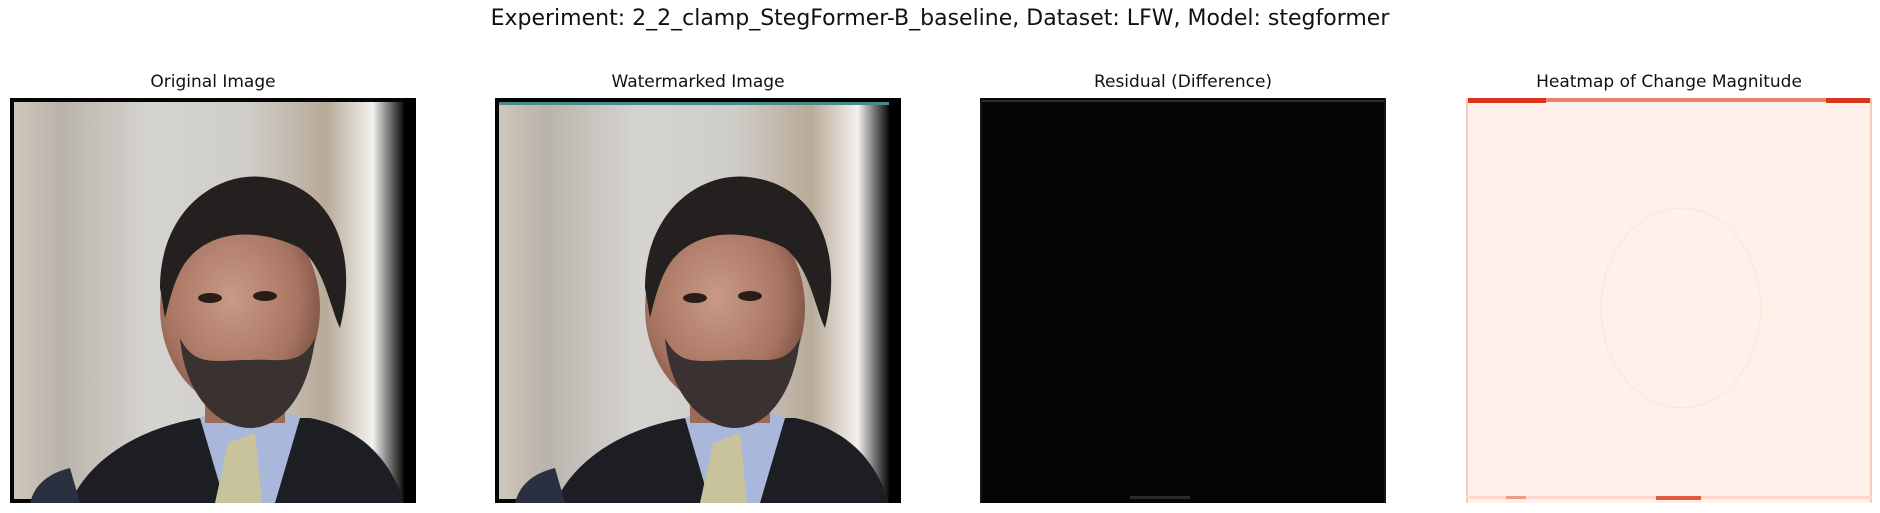  Describe the element at coordinates (698, 82) in the screenshot. I see `panel-title-watermarked: Watermarked Image` at that location.